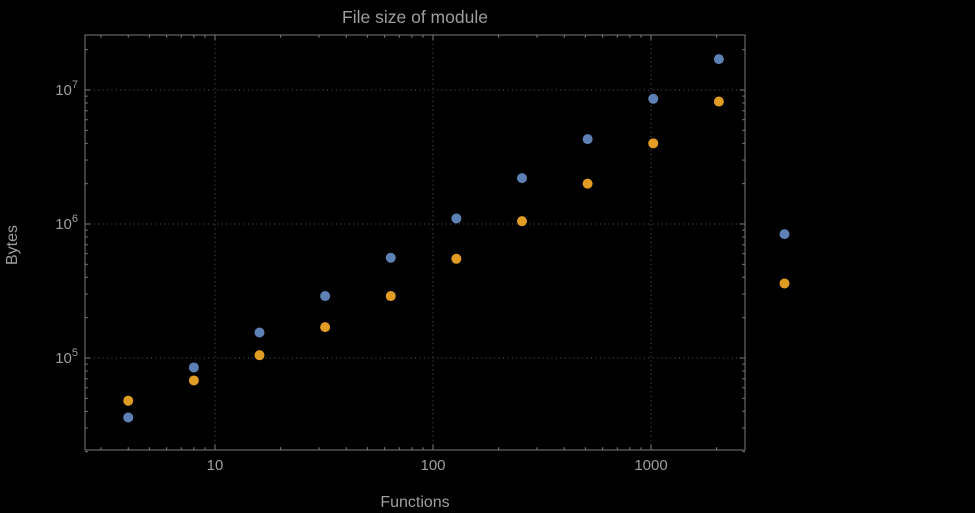 The image size is (975, 513). Describe the element at coordinates (66, 223) in the screenshot. I see `y-tick-label: 10⁶` at that location.